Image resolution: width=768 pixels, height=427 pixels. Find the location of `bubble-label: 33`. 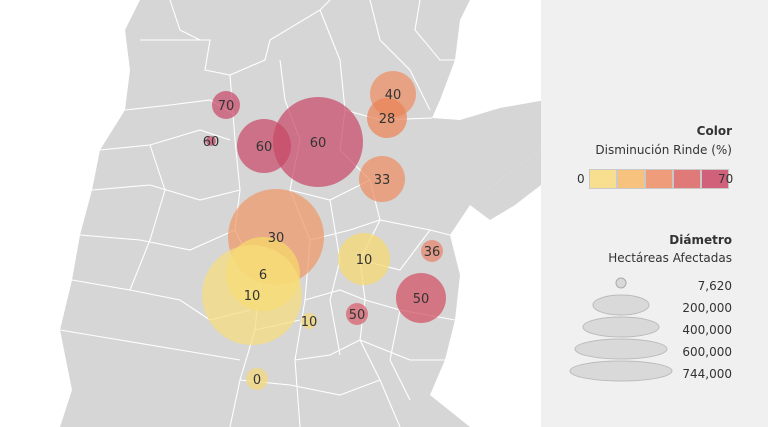

bubble-label: 33 is located at coordinates (382, 180).